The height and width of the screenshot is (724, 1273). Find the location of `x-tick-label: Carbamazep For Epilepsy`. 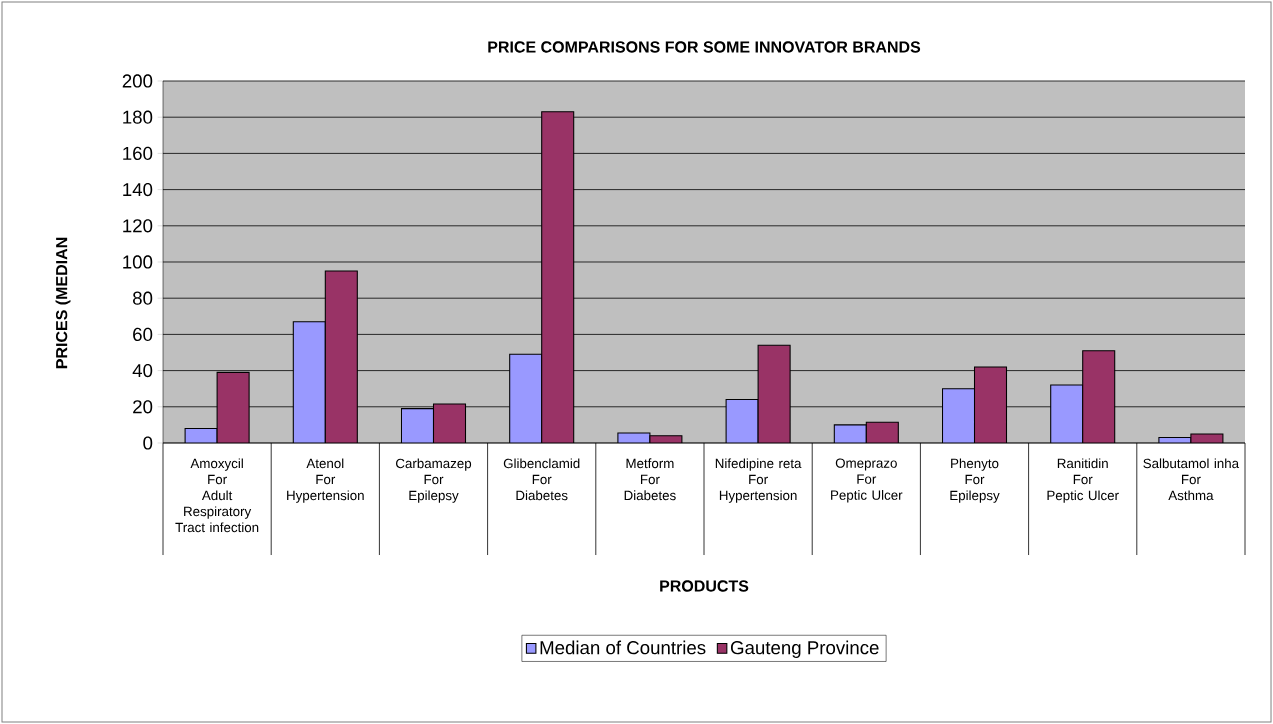

x-tick-label: Carbamazep For Epilepsy is located at coordinates (434, 480).